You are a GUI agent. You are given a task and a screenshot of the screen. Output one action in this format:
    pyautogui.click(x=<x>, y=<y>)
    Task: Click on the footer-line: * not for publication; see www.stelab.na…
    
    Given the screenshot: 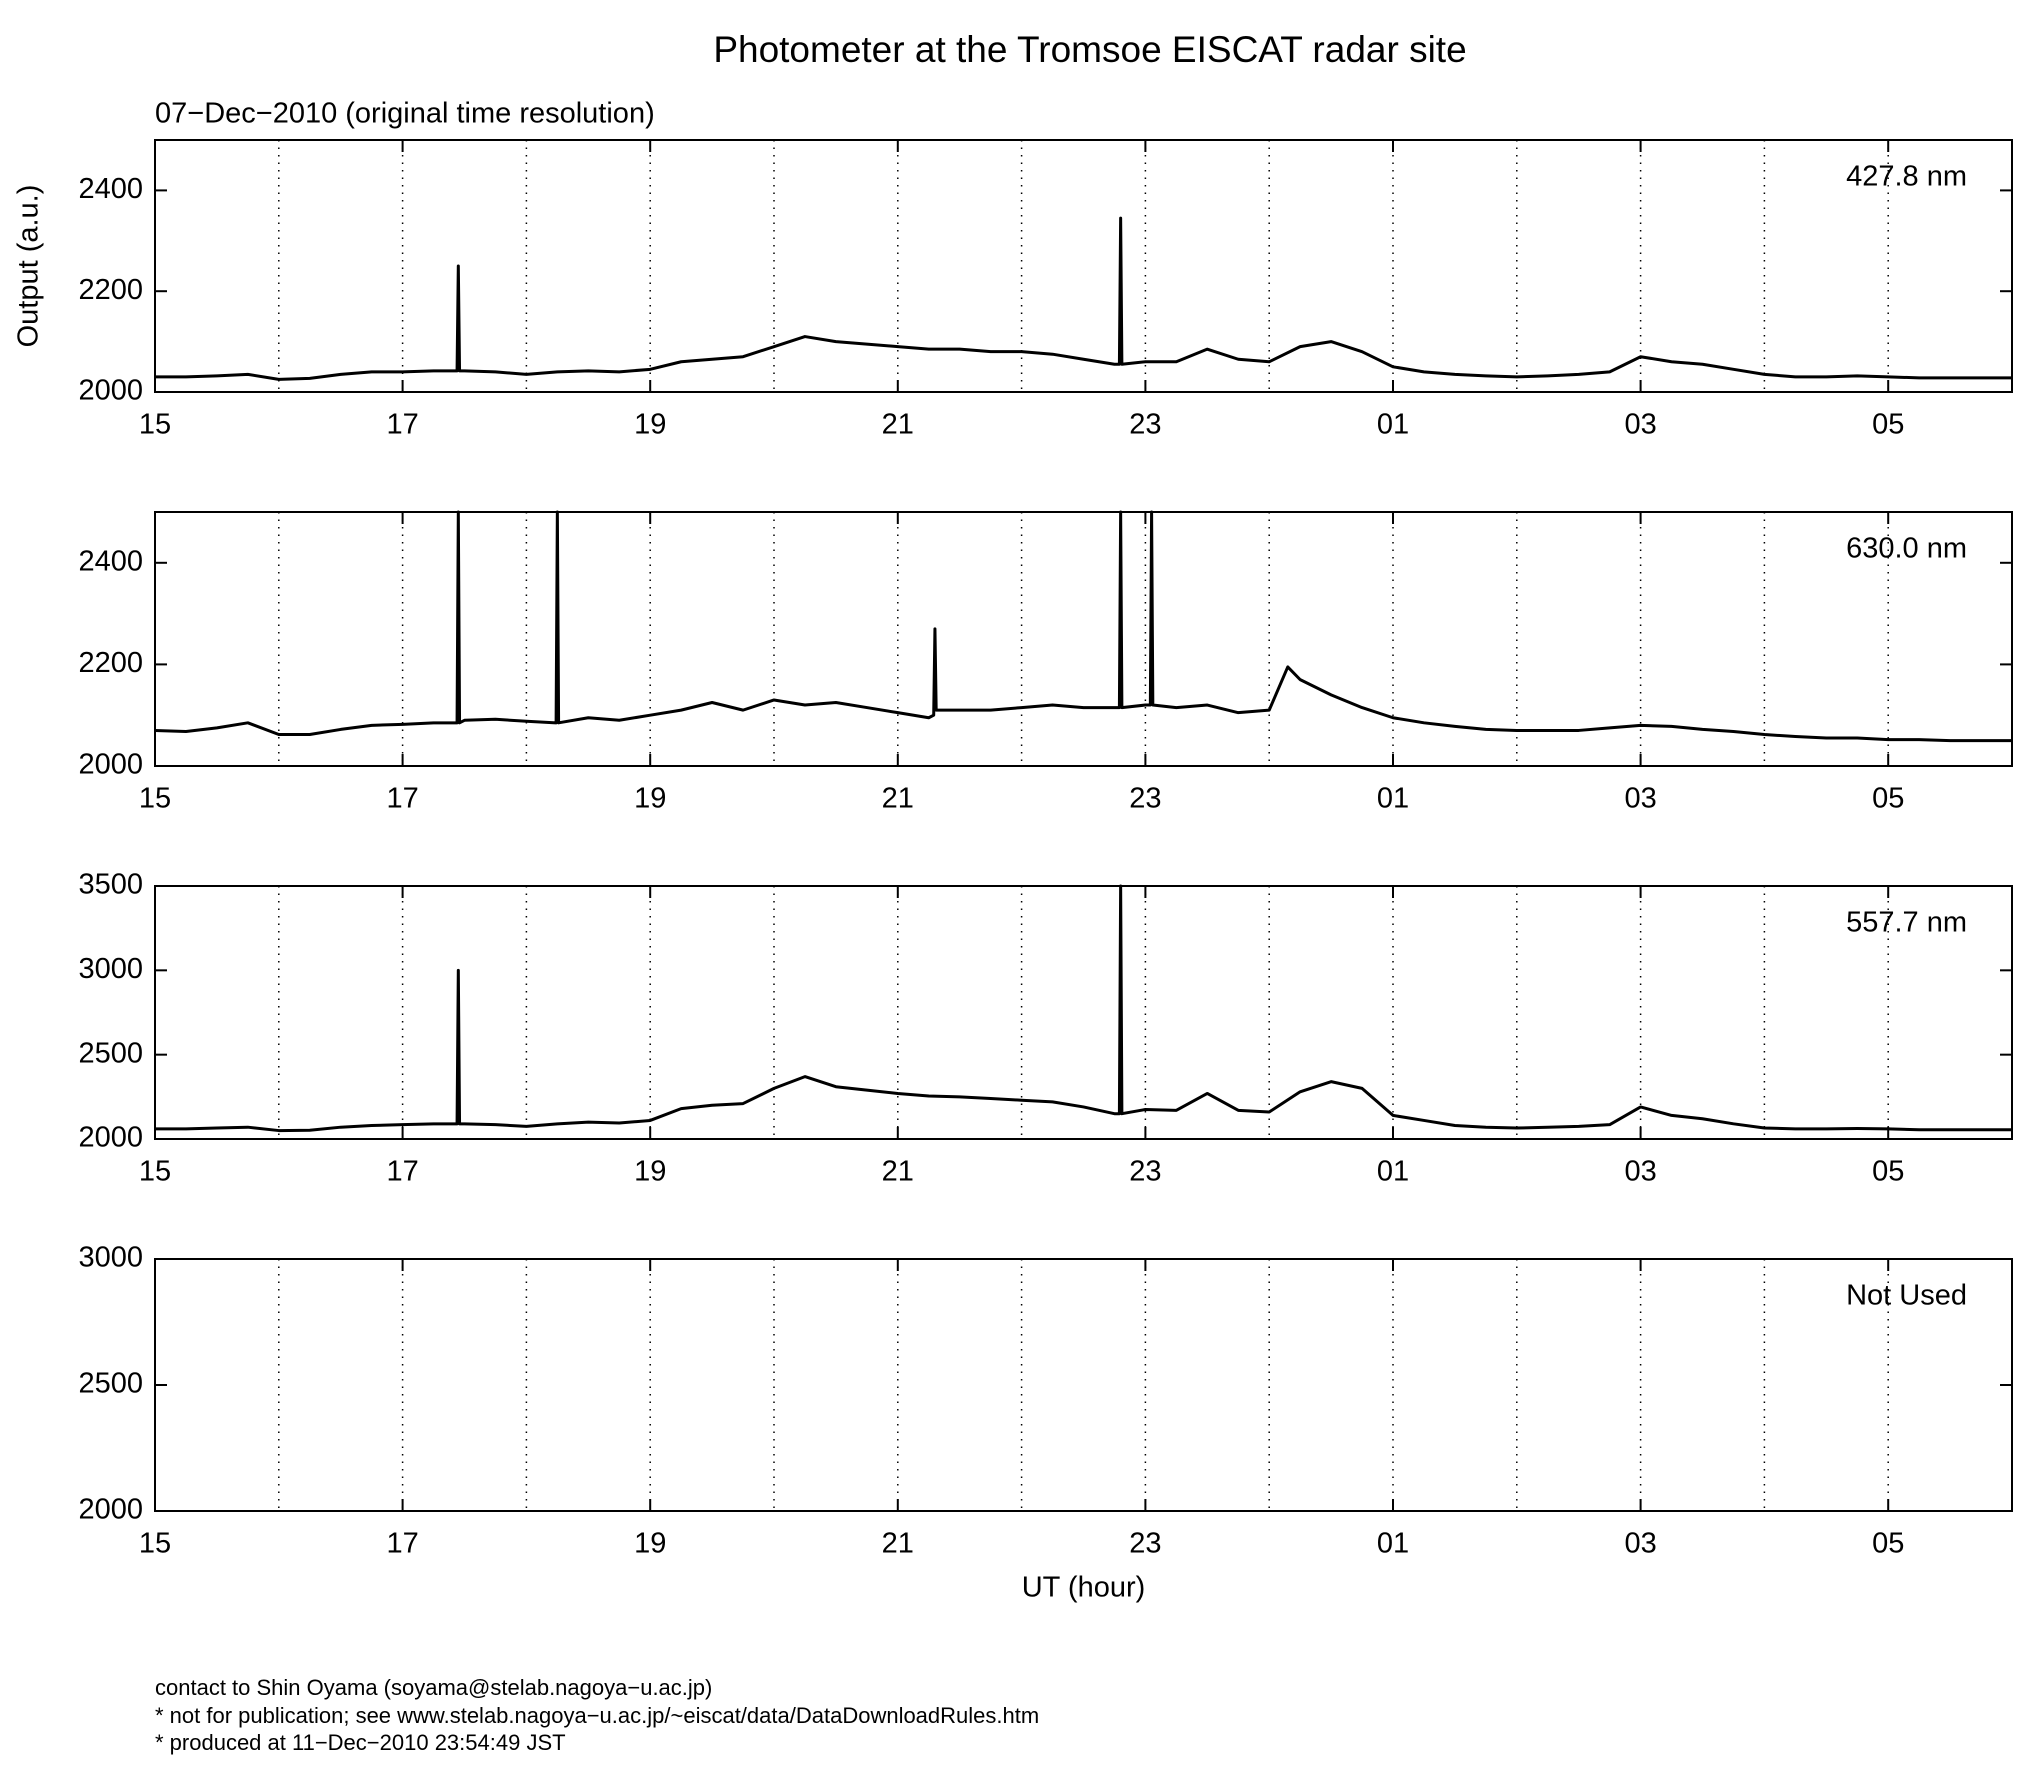 What is the action you would take?
    pyautogui.click(x=597, y=1715)
    